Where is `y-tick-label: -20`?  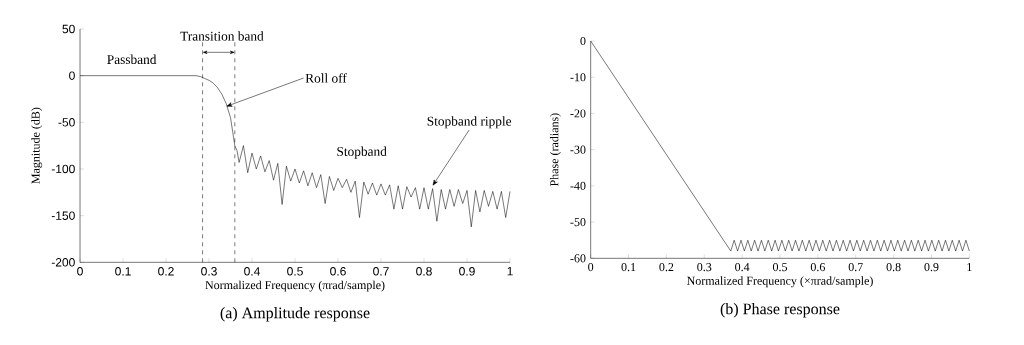
y-tick-label: -20 is located at coordinates (578, 113).